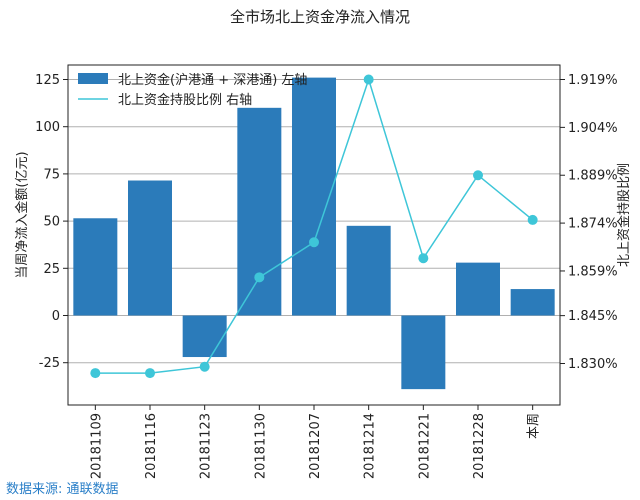 This screenshot has height=500, width=640. What do you see at coordinates (62, 489) in the screenshot?
I see `data-source-note: 数据来源: 通联数据` at bounding box center [62, 489].